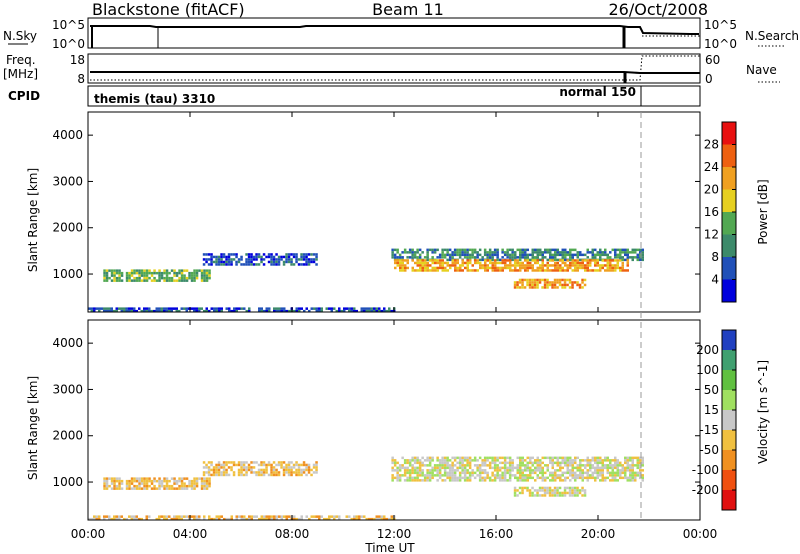 This screenshot has width=800, height=554. Describe the element at coordinates (658, 9) in the screenshot. I see `title-date: 26/Oct/2008` at that location.